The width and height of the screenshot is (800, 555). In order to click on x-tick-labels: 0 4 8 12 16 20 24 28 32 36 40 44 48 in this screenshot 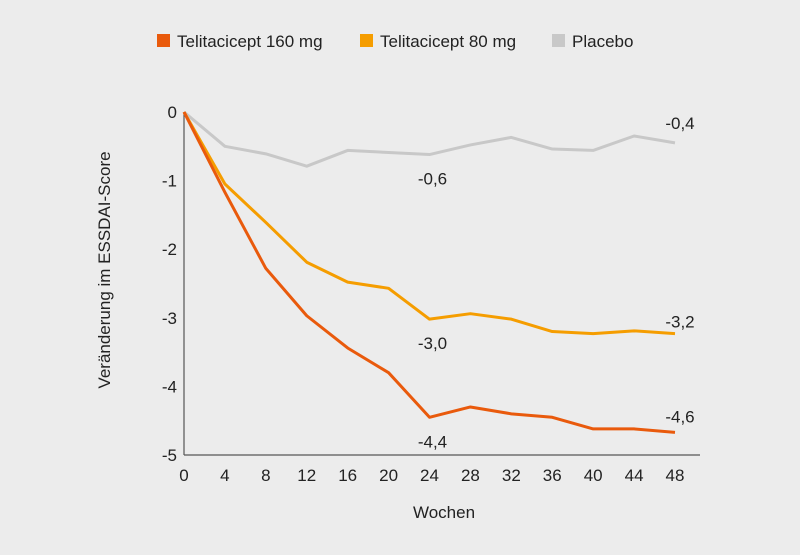, I will do `click(431, 475)`.